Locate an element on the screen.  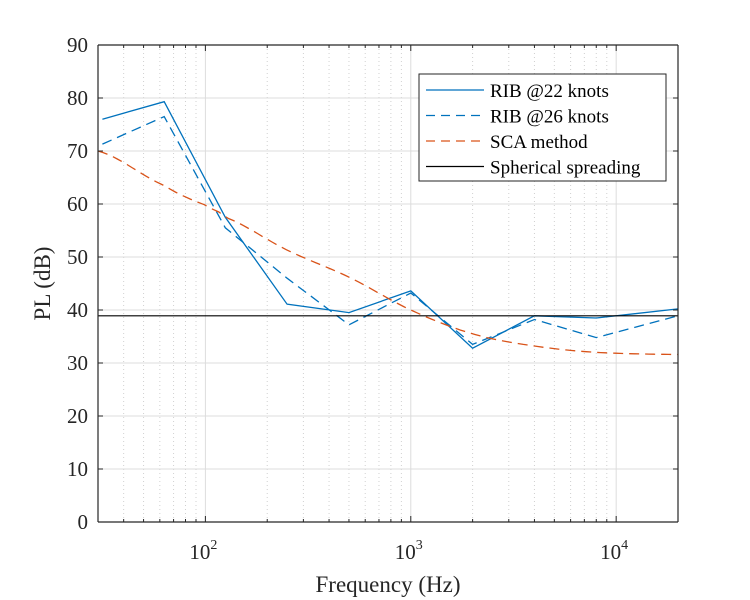
x-tick-label: 10³ is located at coordinates (409, 551).